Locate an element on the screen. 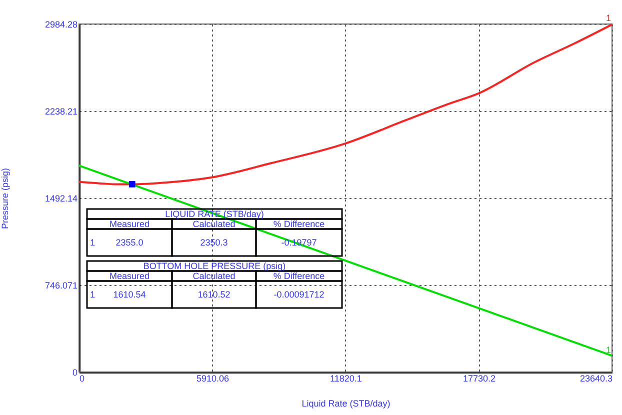 Image resolution: width=622 pixels, height=415 pixels. x-tick-label: 11820.1 is located at coordinates (346, 379).